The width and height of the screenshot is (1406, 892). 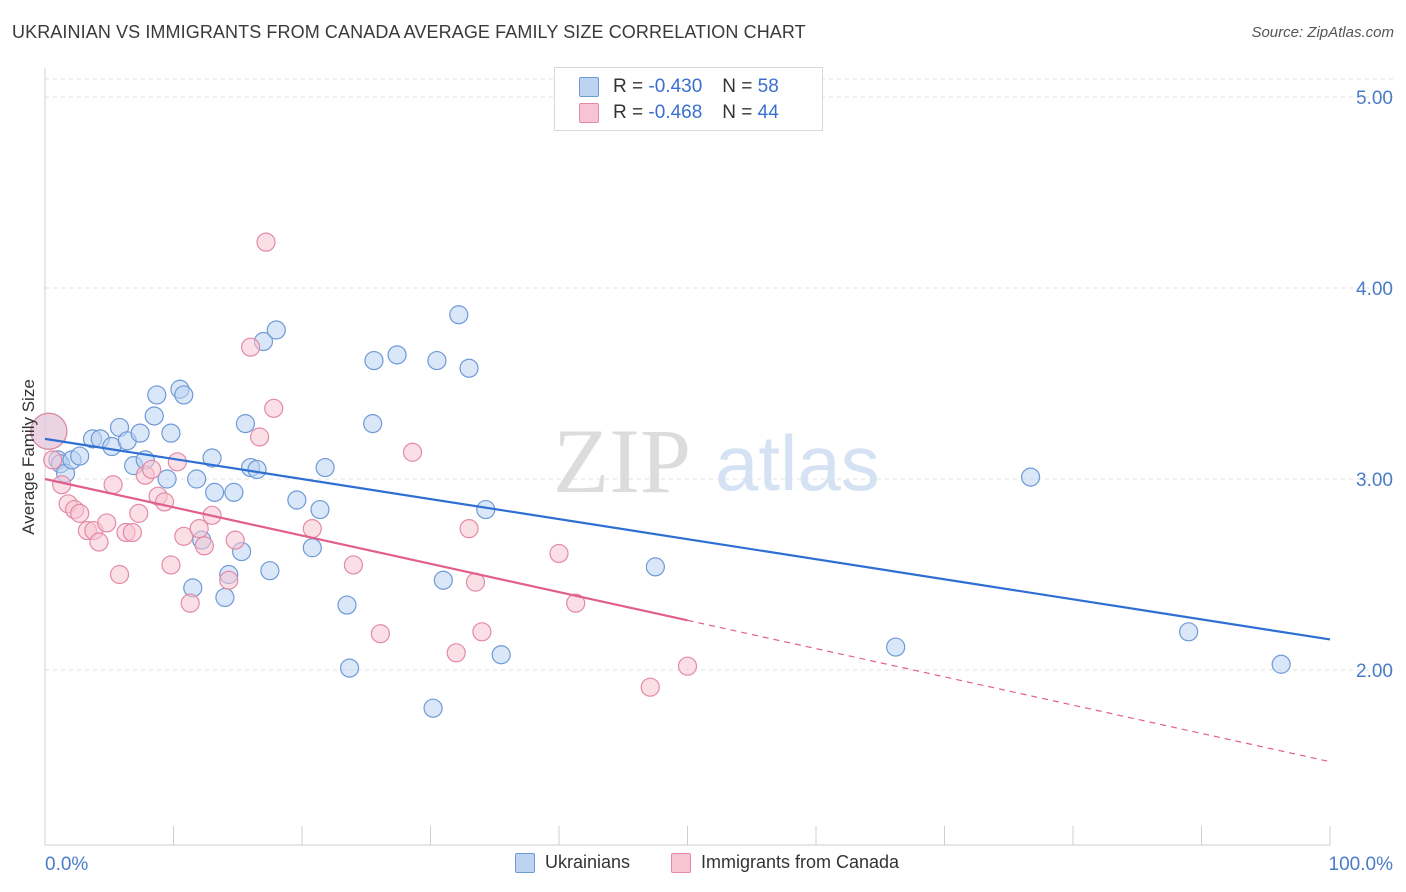 I want to click on legend-n-value: 44, so click(x=768, y=112).